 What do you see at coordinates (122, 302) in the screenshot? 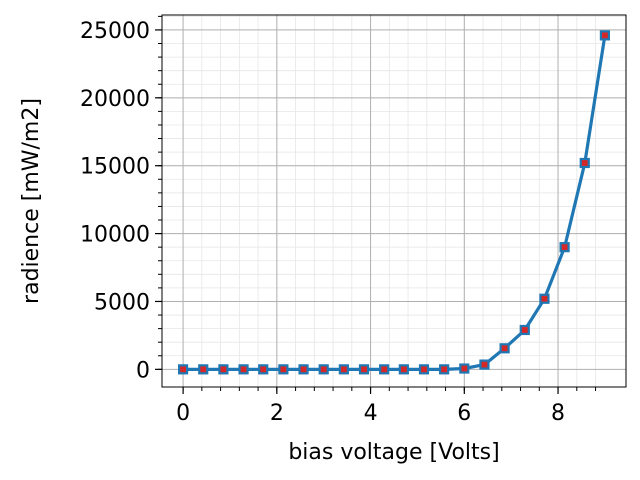
I see `y-tick-label: 5000` at bounding box center [122, 302].